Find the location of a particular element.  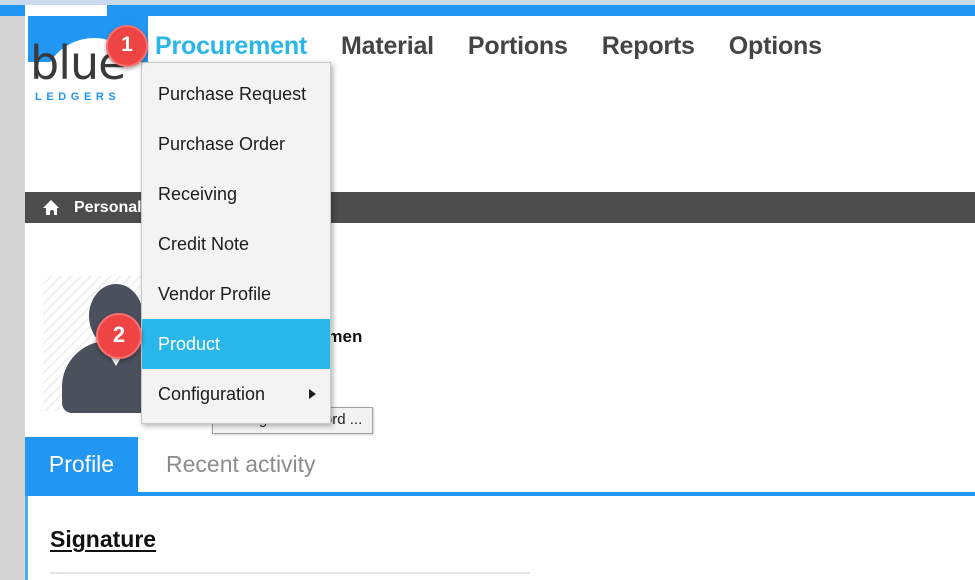

menu-item-purchase-request: Purchase Request is located at coordinates (232, 94).